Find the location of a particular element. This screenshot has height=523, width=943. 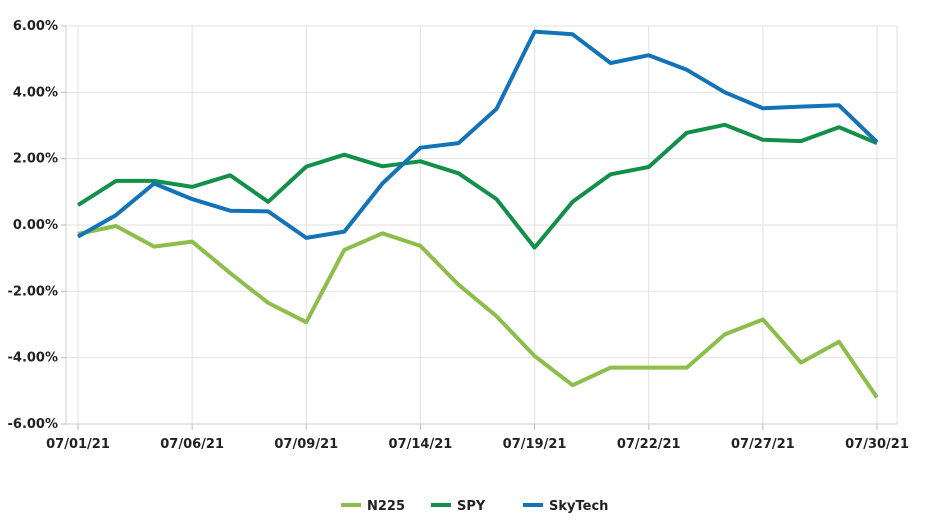

legend-item-spy: SPY is located at coordinates (458, 506).